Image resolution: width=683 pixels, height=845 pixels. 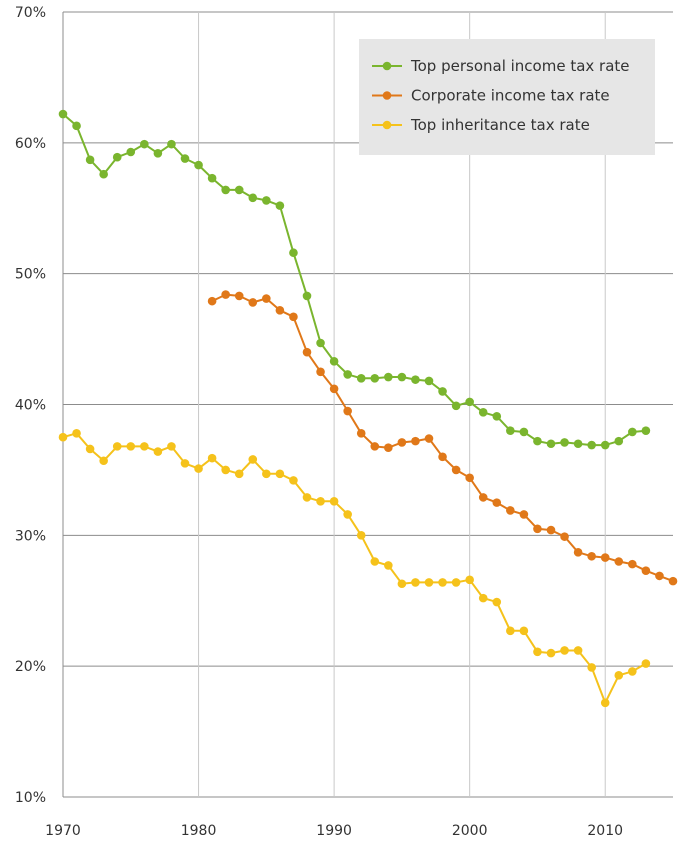 I want to click on x-tick-label: 1970, so click(x=63, y=831).